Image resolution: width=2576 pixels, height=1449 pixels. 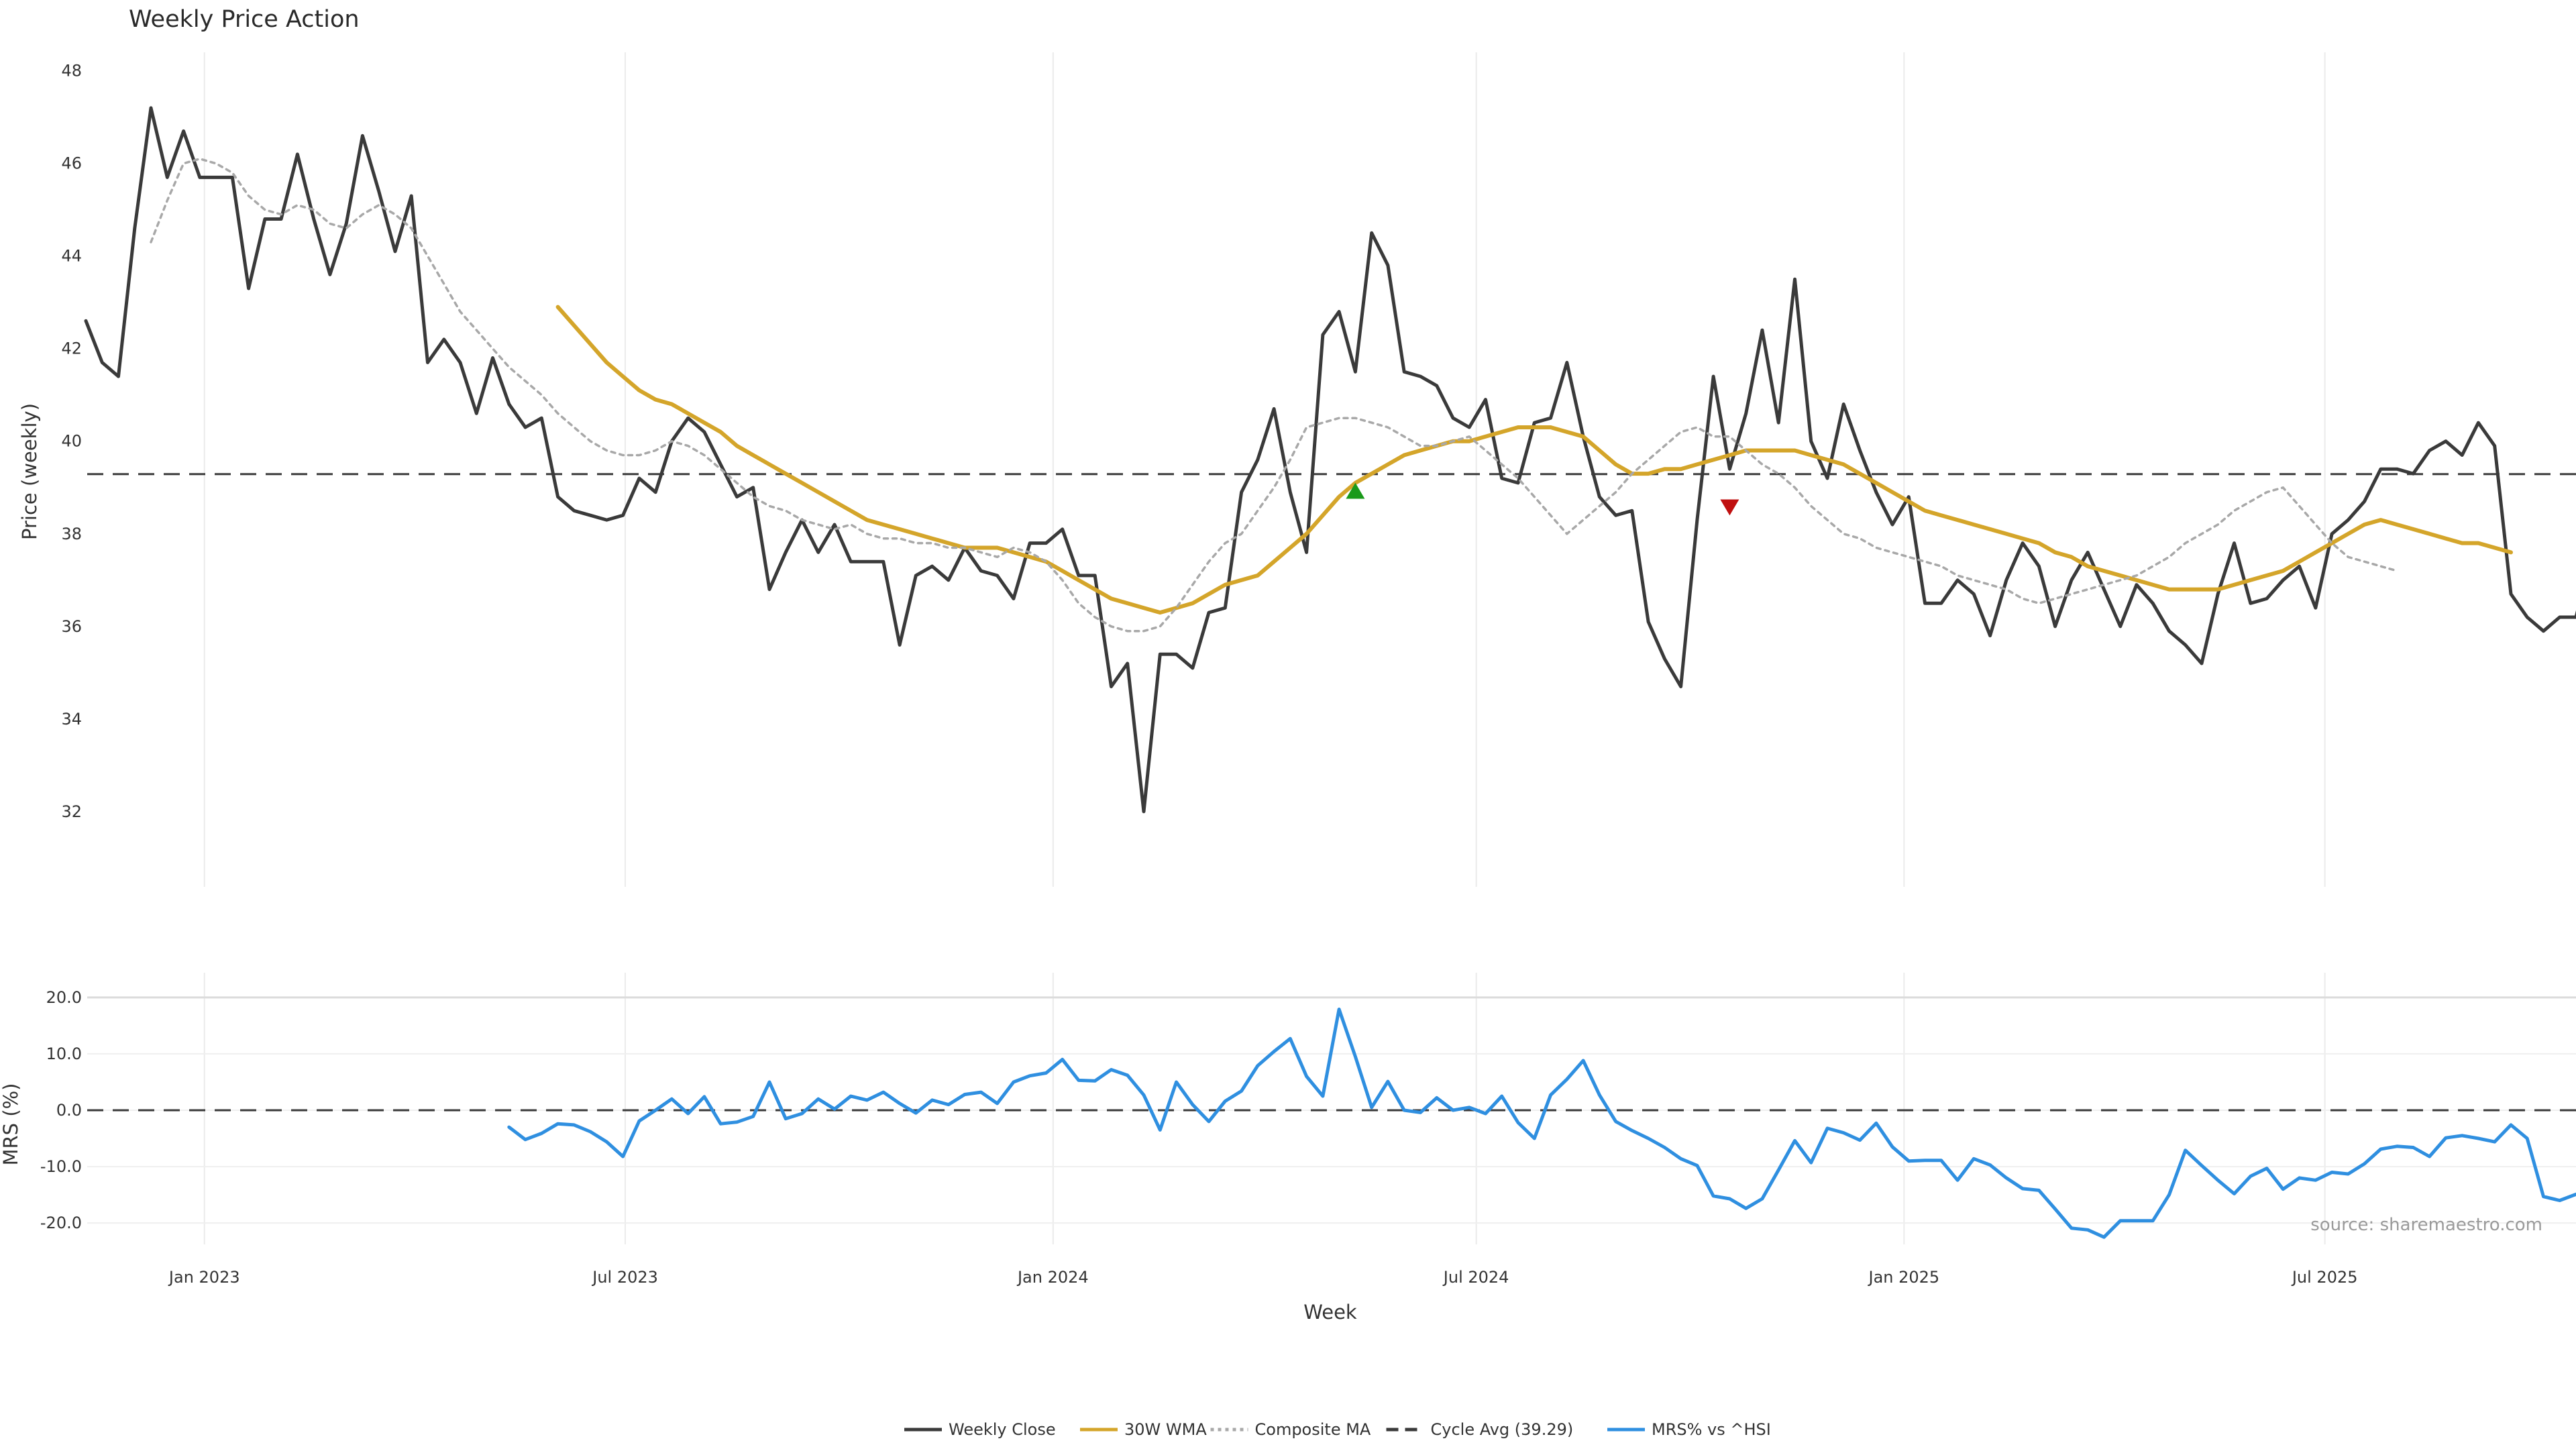 I want to click on legend-item-cycle-avg-39-29: Cycle Avg (39.29), so click(x=1480, y=1429).